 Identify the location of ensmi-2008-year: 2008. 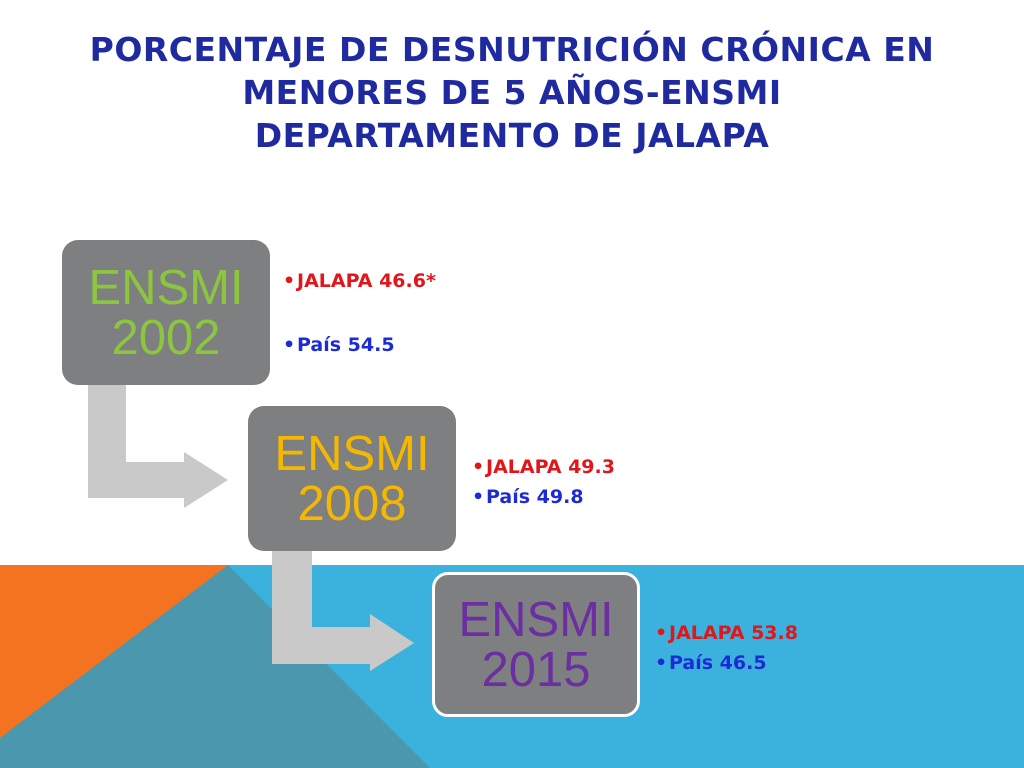
(352, 503).